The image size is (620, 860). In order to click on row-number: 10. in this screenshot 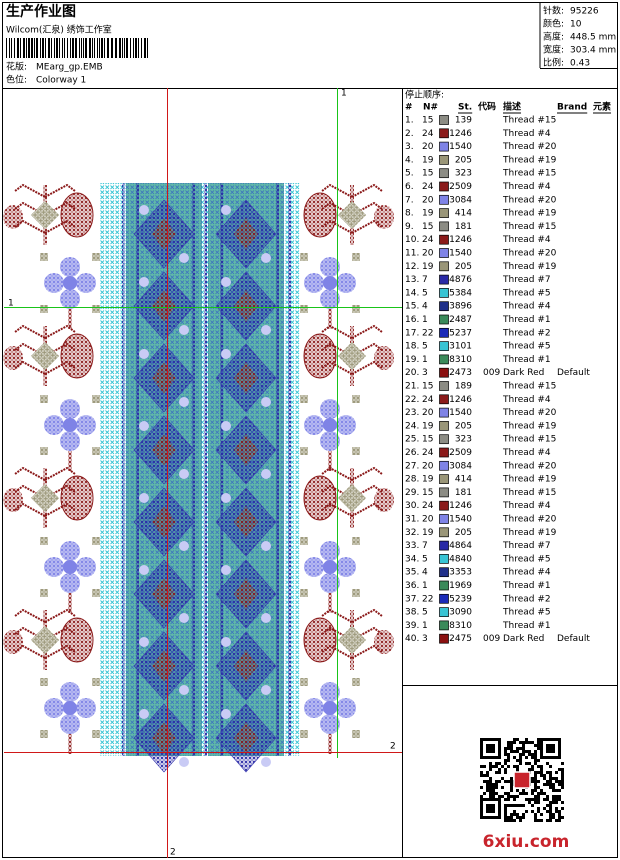, I will do `click(412, 240)`.